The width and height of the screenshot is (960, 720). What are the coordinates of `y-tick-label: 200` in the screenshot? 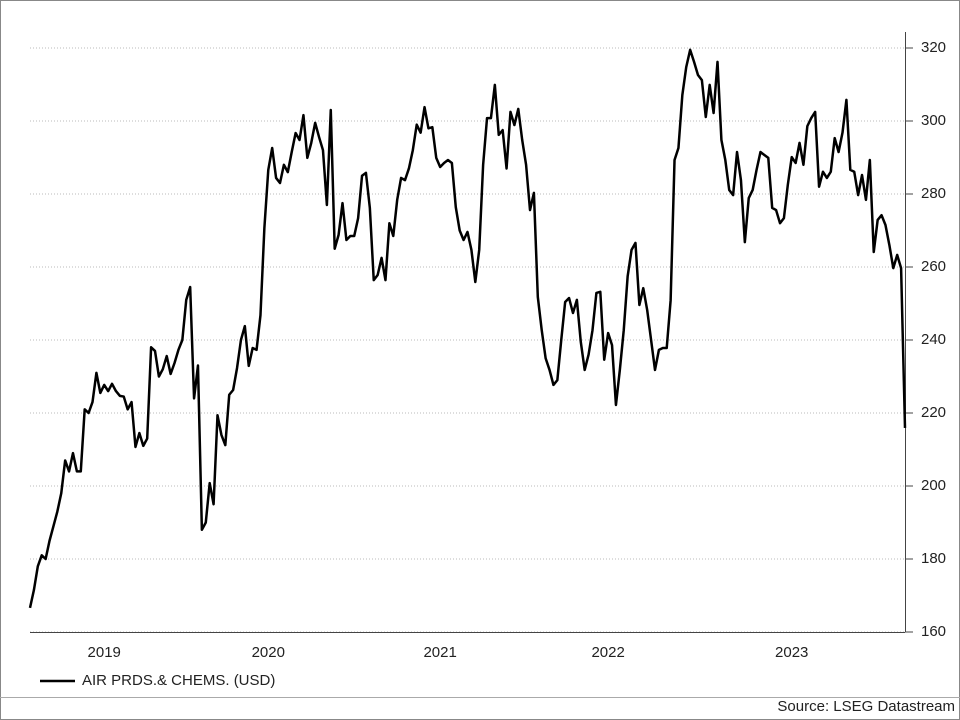 It's located at (933, 485).